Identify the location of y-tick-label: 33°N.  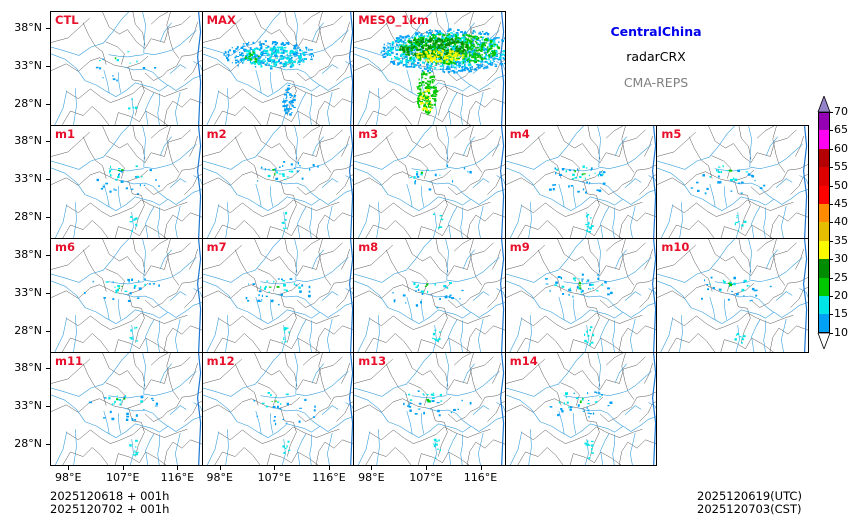
(28, 65).